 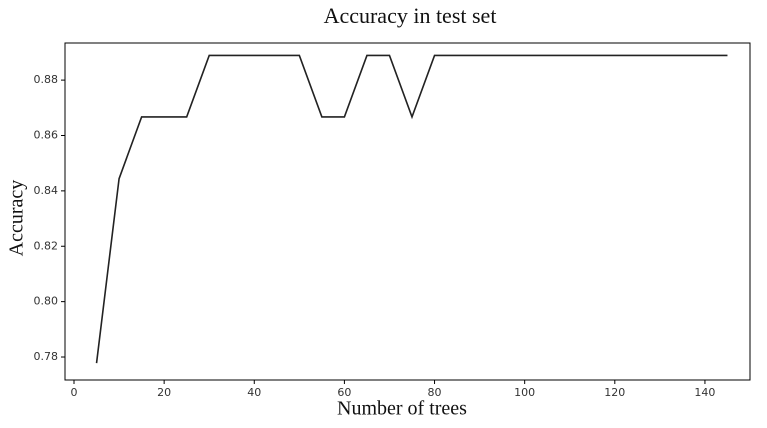 I want to click on x-tick-label: 100, so click(x=524, y=392).